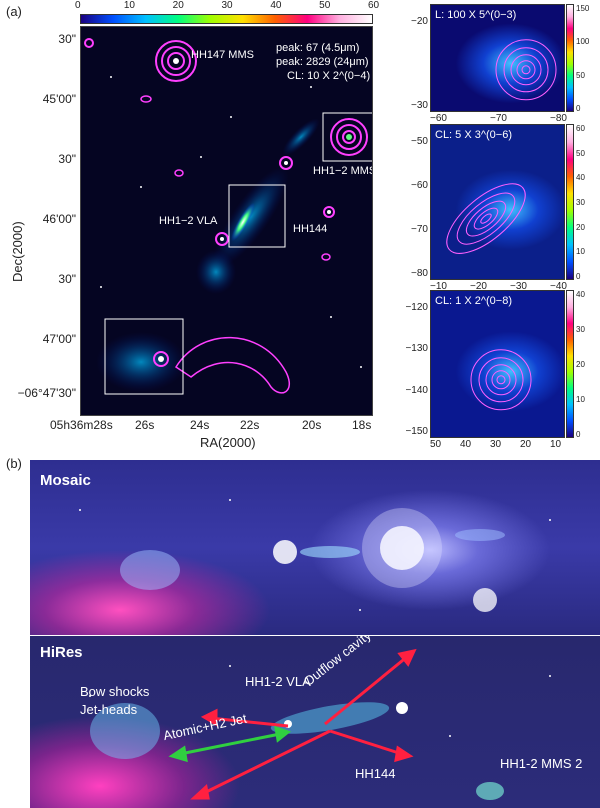 The image size is (600, 808). I want to click on ra-tick-labels: 05h36m28s 26s 24s 22s 20s 18s, so click(211, 426).